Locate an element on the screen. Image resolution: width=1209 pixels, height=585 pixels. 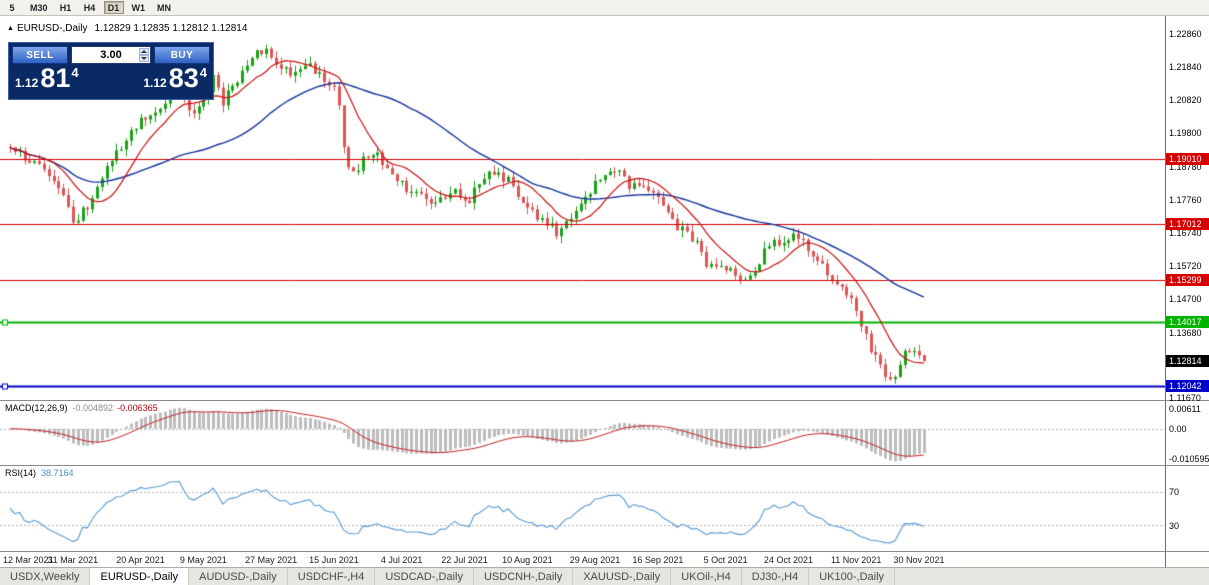
date-axis-label: 12 Mar 2021 is located at coordinates (28, 560).